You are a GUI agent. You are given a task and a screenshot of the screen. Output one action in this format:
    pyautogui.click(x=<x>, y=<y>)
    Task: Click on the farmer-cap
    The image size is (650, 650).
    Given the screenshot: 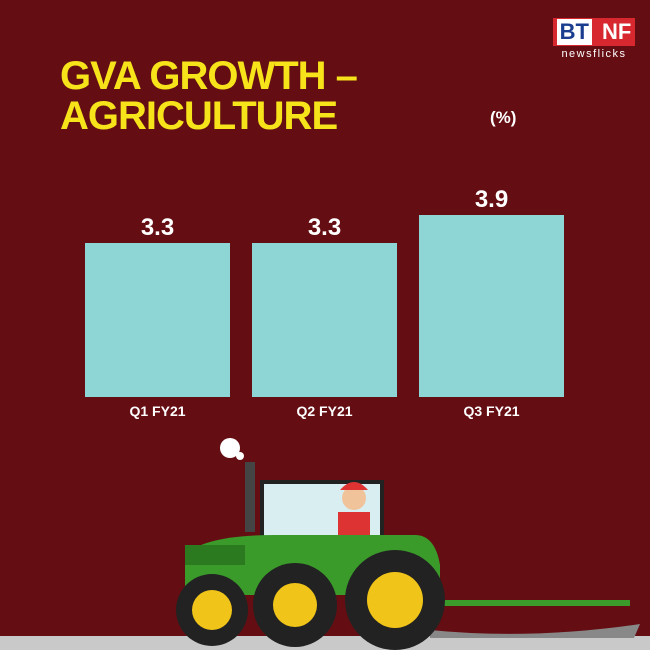 What is the action you would take?
    pyautogui.click(x=354, y=486)
    